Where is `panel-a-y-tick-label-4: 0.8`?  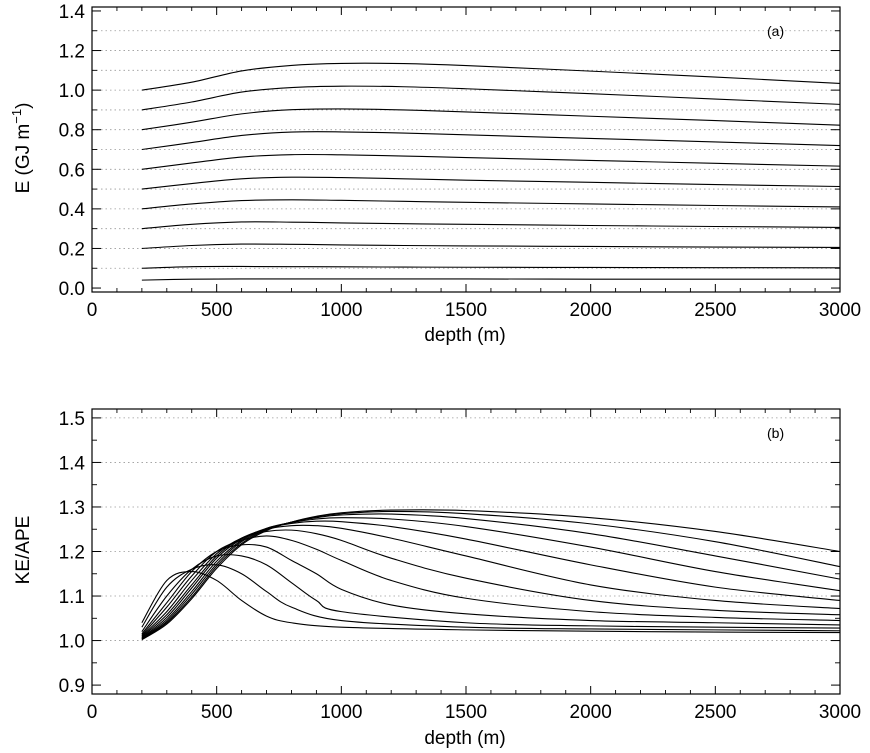
panel-a-y-tick-label-4: 0.8 is located at coordinates (72, 131).